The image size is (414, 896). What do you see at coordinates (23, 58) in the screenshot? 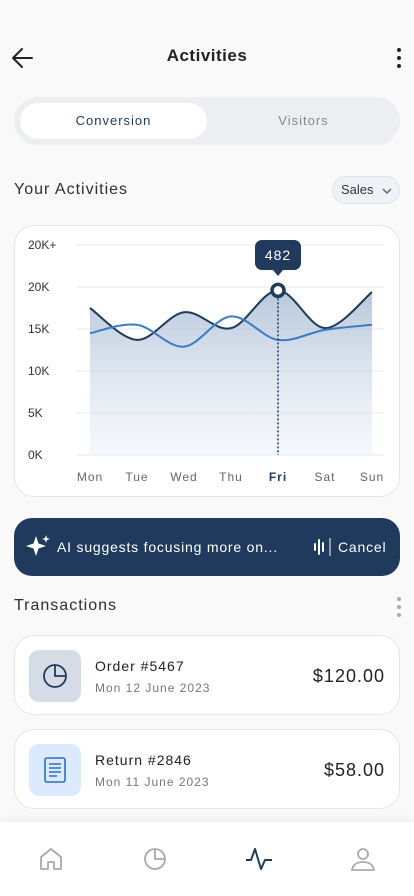
I see `back-button` at bounding box center [23, 58].